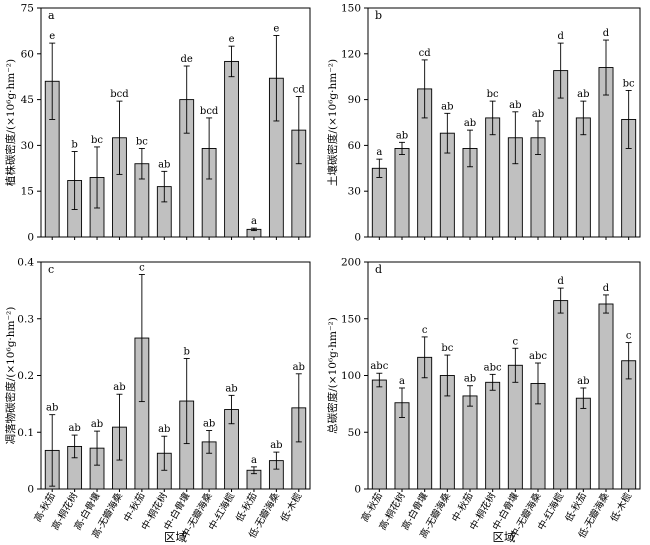 Image resolution: width=650 pixels, height=545 pixels. I want to click on sig-label-a-0: e, so click(52, 36).